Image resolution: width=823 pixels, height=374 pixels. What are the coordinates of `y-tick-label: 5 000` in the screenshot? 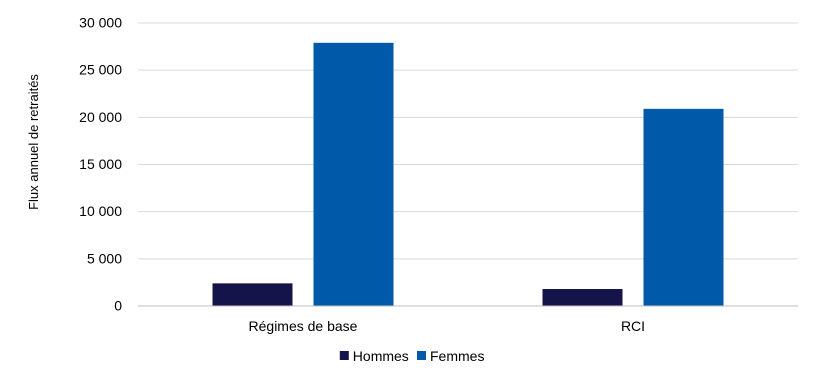 It's located at (104, 258).